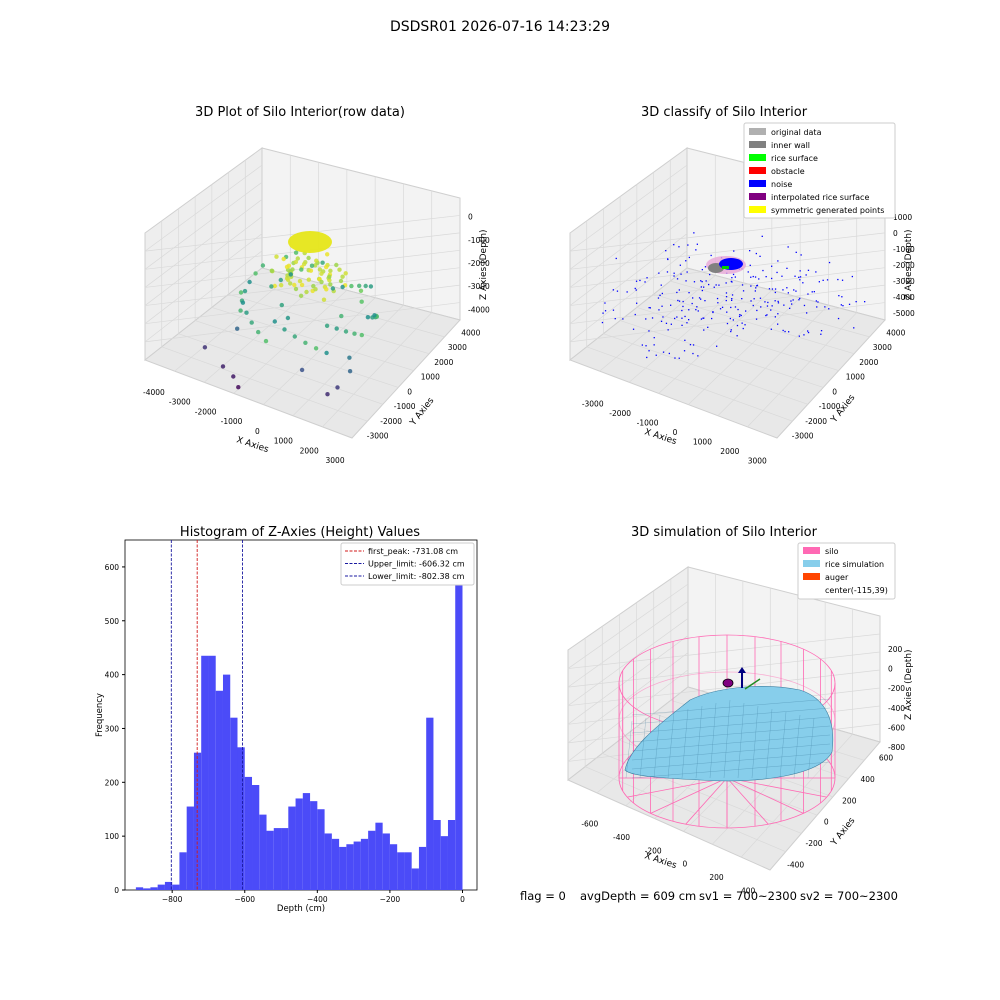 The height and width of the screenshot is (1000, 1000). What do you see at coordinates (832, 551) in the screenshot?
I see `legend-label: silo` at bounding box center [832, 551].